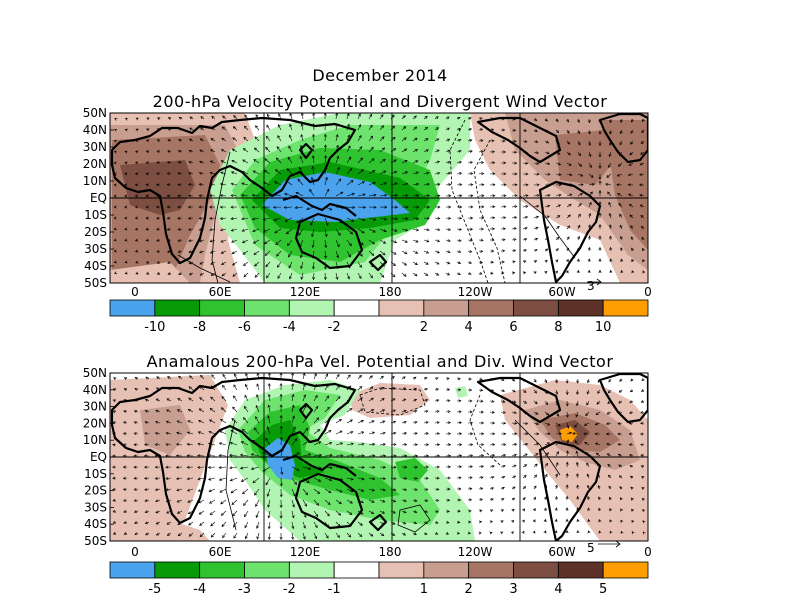 This screenshot has height=600, width=800. Describe the element at coordinates (222, 308) in the screenshot. I see `colorbar-swatch` at that location.